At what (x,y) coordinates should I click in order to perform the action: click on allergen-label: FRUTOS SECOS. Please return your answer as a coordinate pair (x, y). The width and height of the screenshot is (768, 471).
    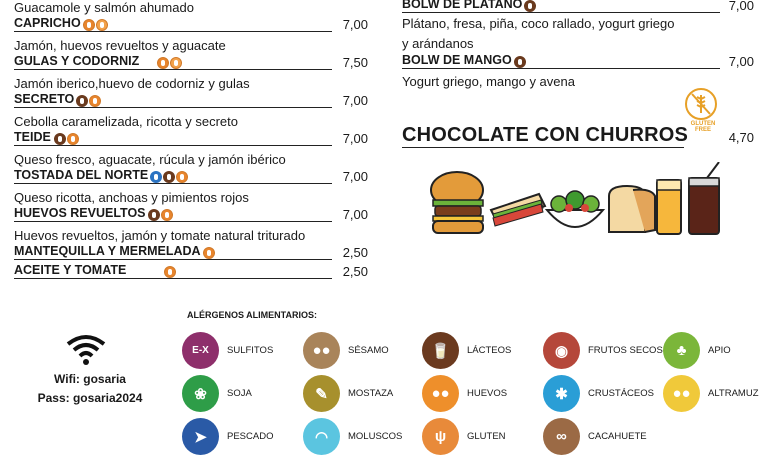
    Looking at the image, I should click on (625, 350).